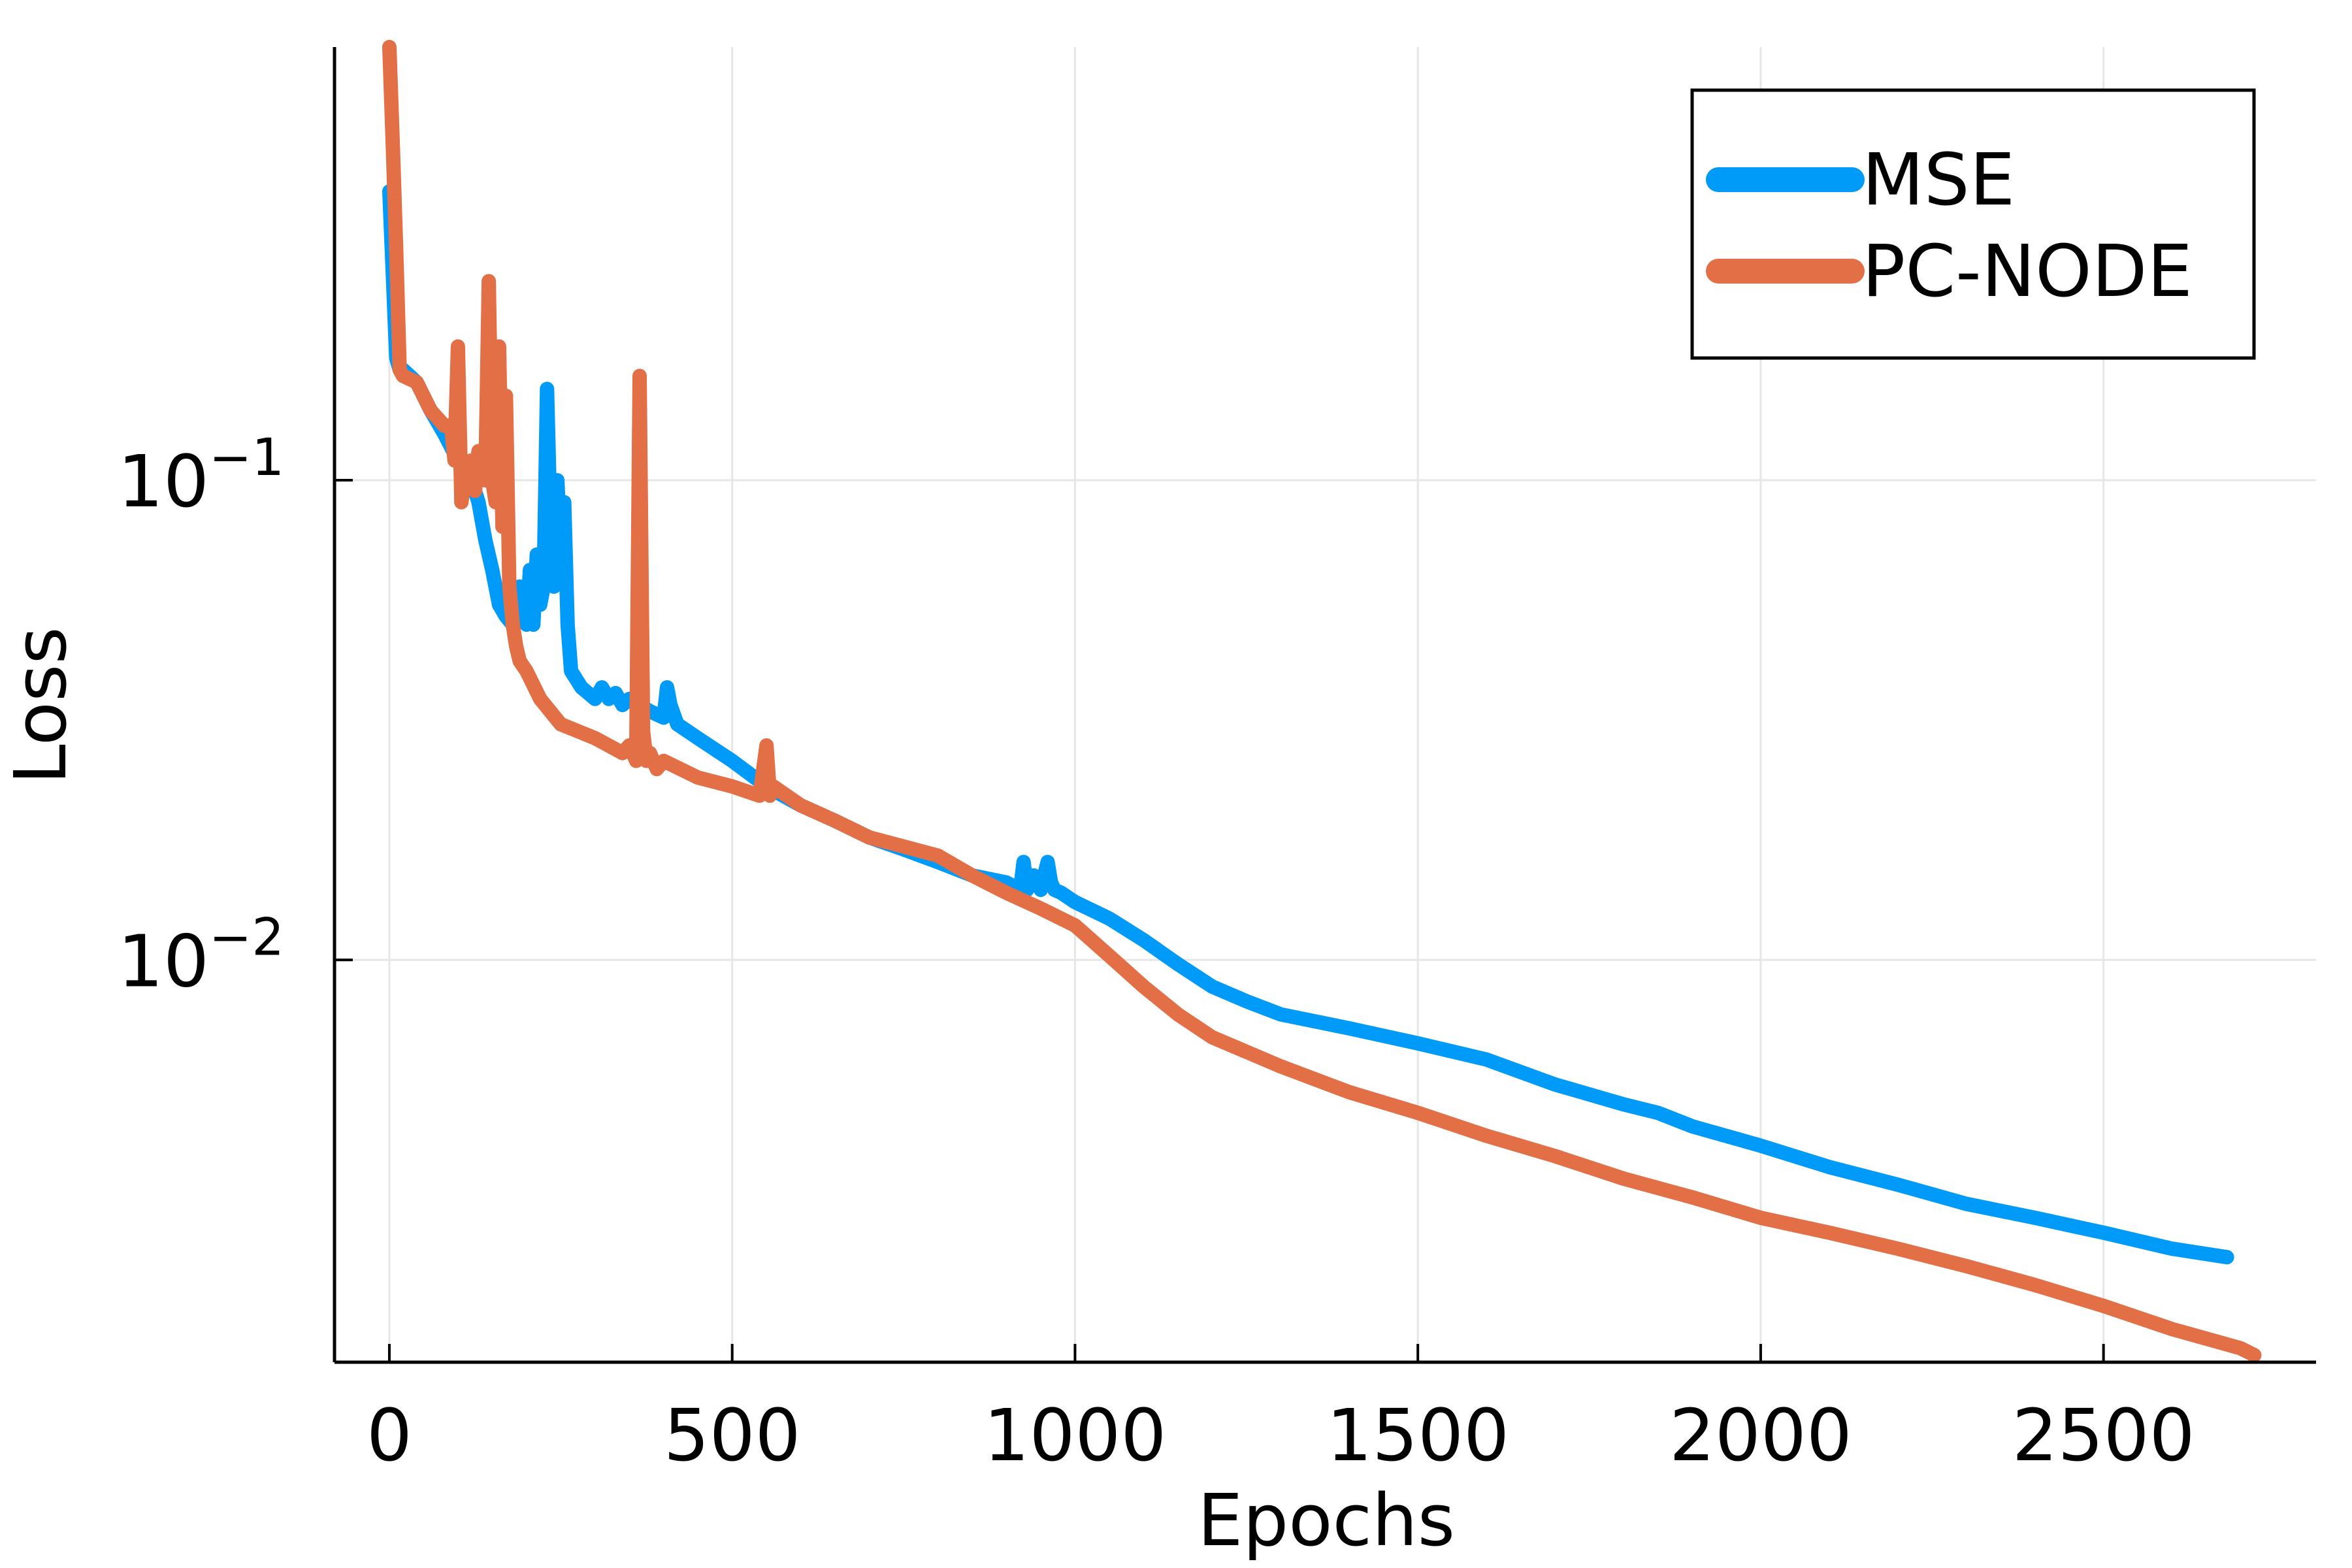 The width and height of the screenshot is (2352, 1568). I want to click on x-tick-label: 1000, so click(1074, 1435).